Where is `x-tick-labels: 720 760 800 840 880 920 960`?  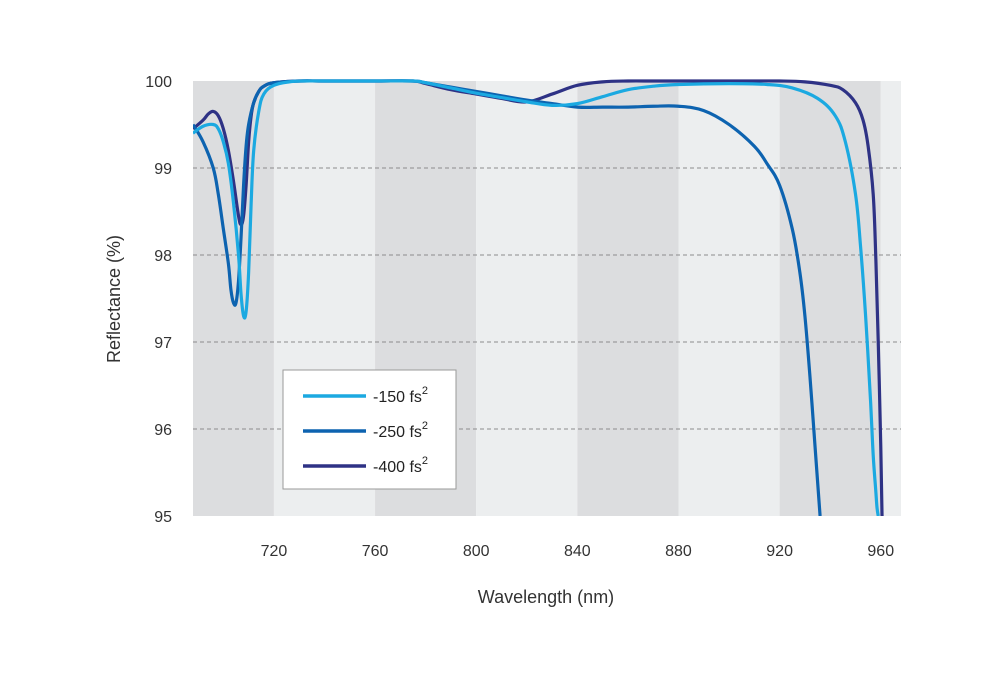
x-tick-labels: 720 760 800 840 880 920 960 is located at coordinates (578, 551).